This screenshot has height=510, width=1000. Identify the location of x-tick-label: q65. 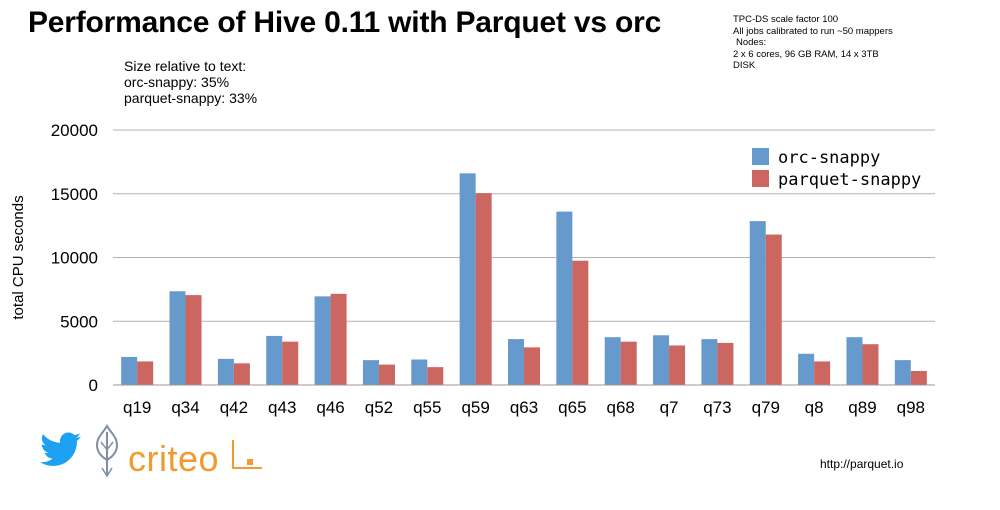
(572, 407).